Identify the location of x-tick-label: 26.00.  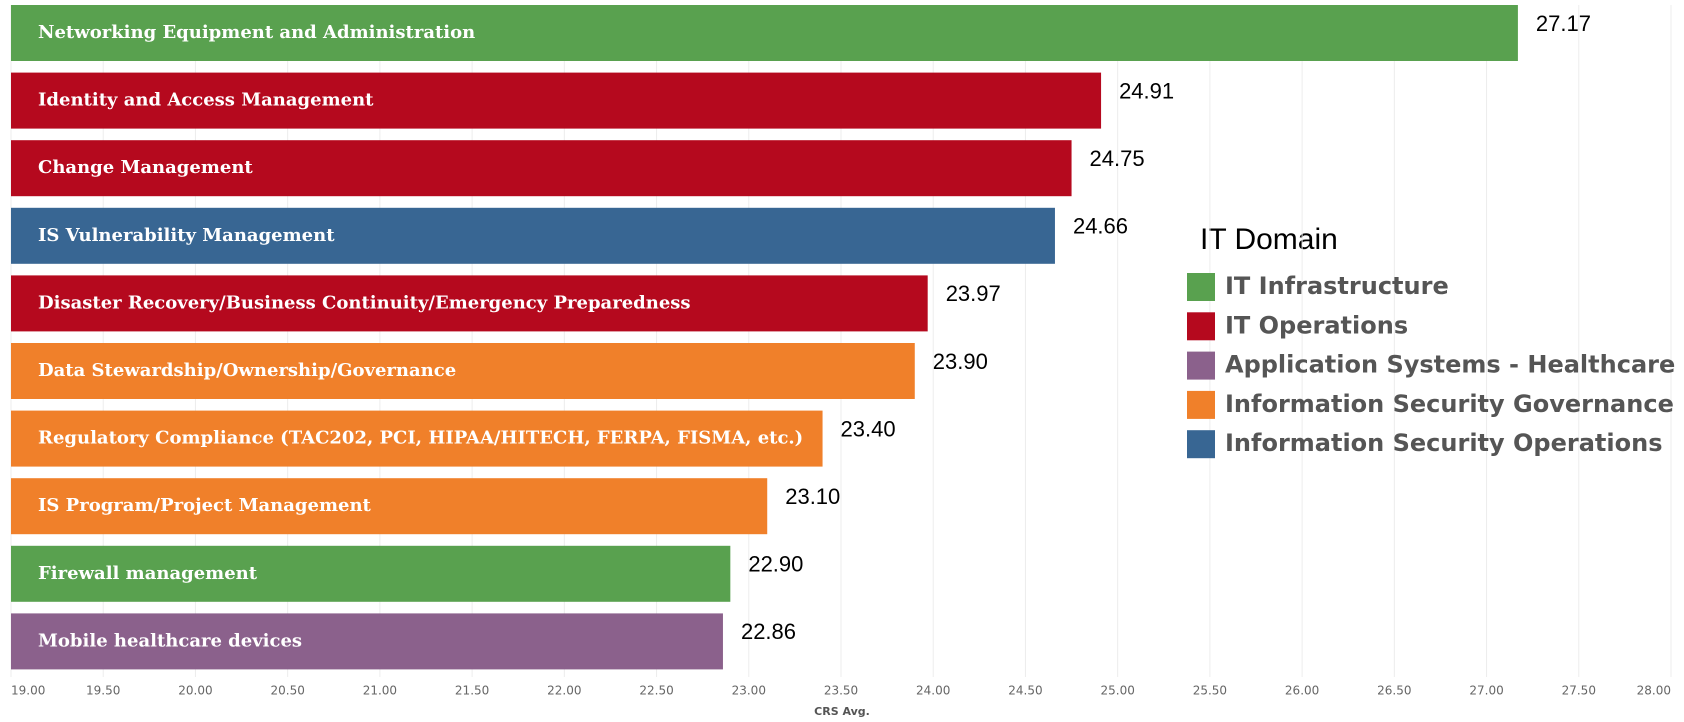
(1302, 691).